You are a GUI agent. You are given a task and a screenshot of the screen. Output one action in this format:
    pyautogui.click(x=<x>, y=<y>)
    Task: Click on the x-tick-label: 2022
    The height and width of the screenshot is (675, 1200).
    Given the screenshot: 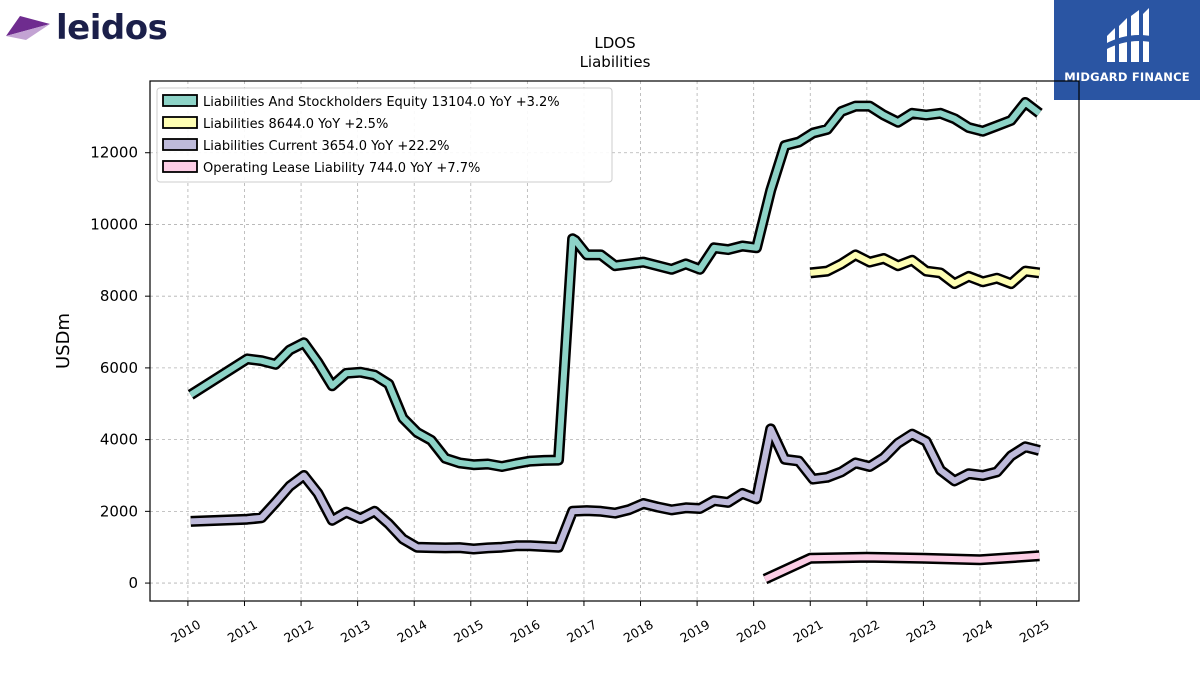 What is the action you would take?
    pyautogui.click(x=864, y=631)
    